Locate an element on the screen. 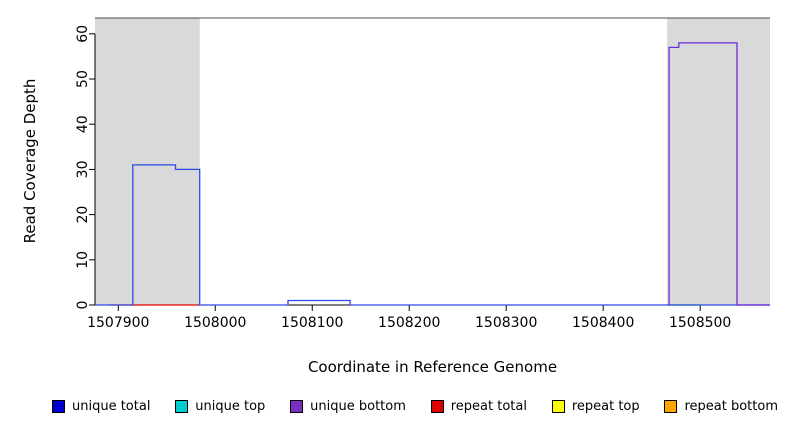 The width and height of the screenshot is (792, 432). legend-swatch-repeat-total is located at coordinates (437, 406).